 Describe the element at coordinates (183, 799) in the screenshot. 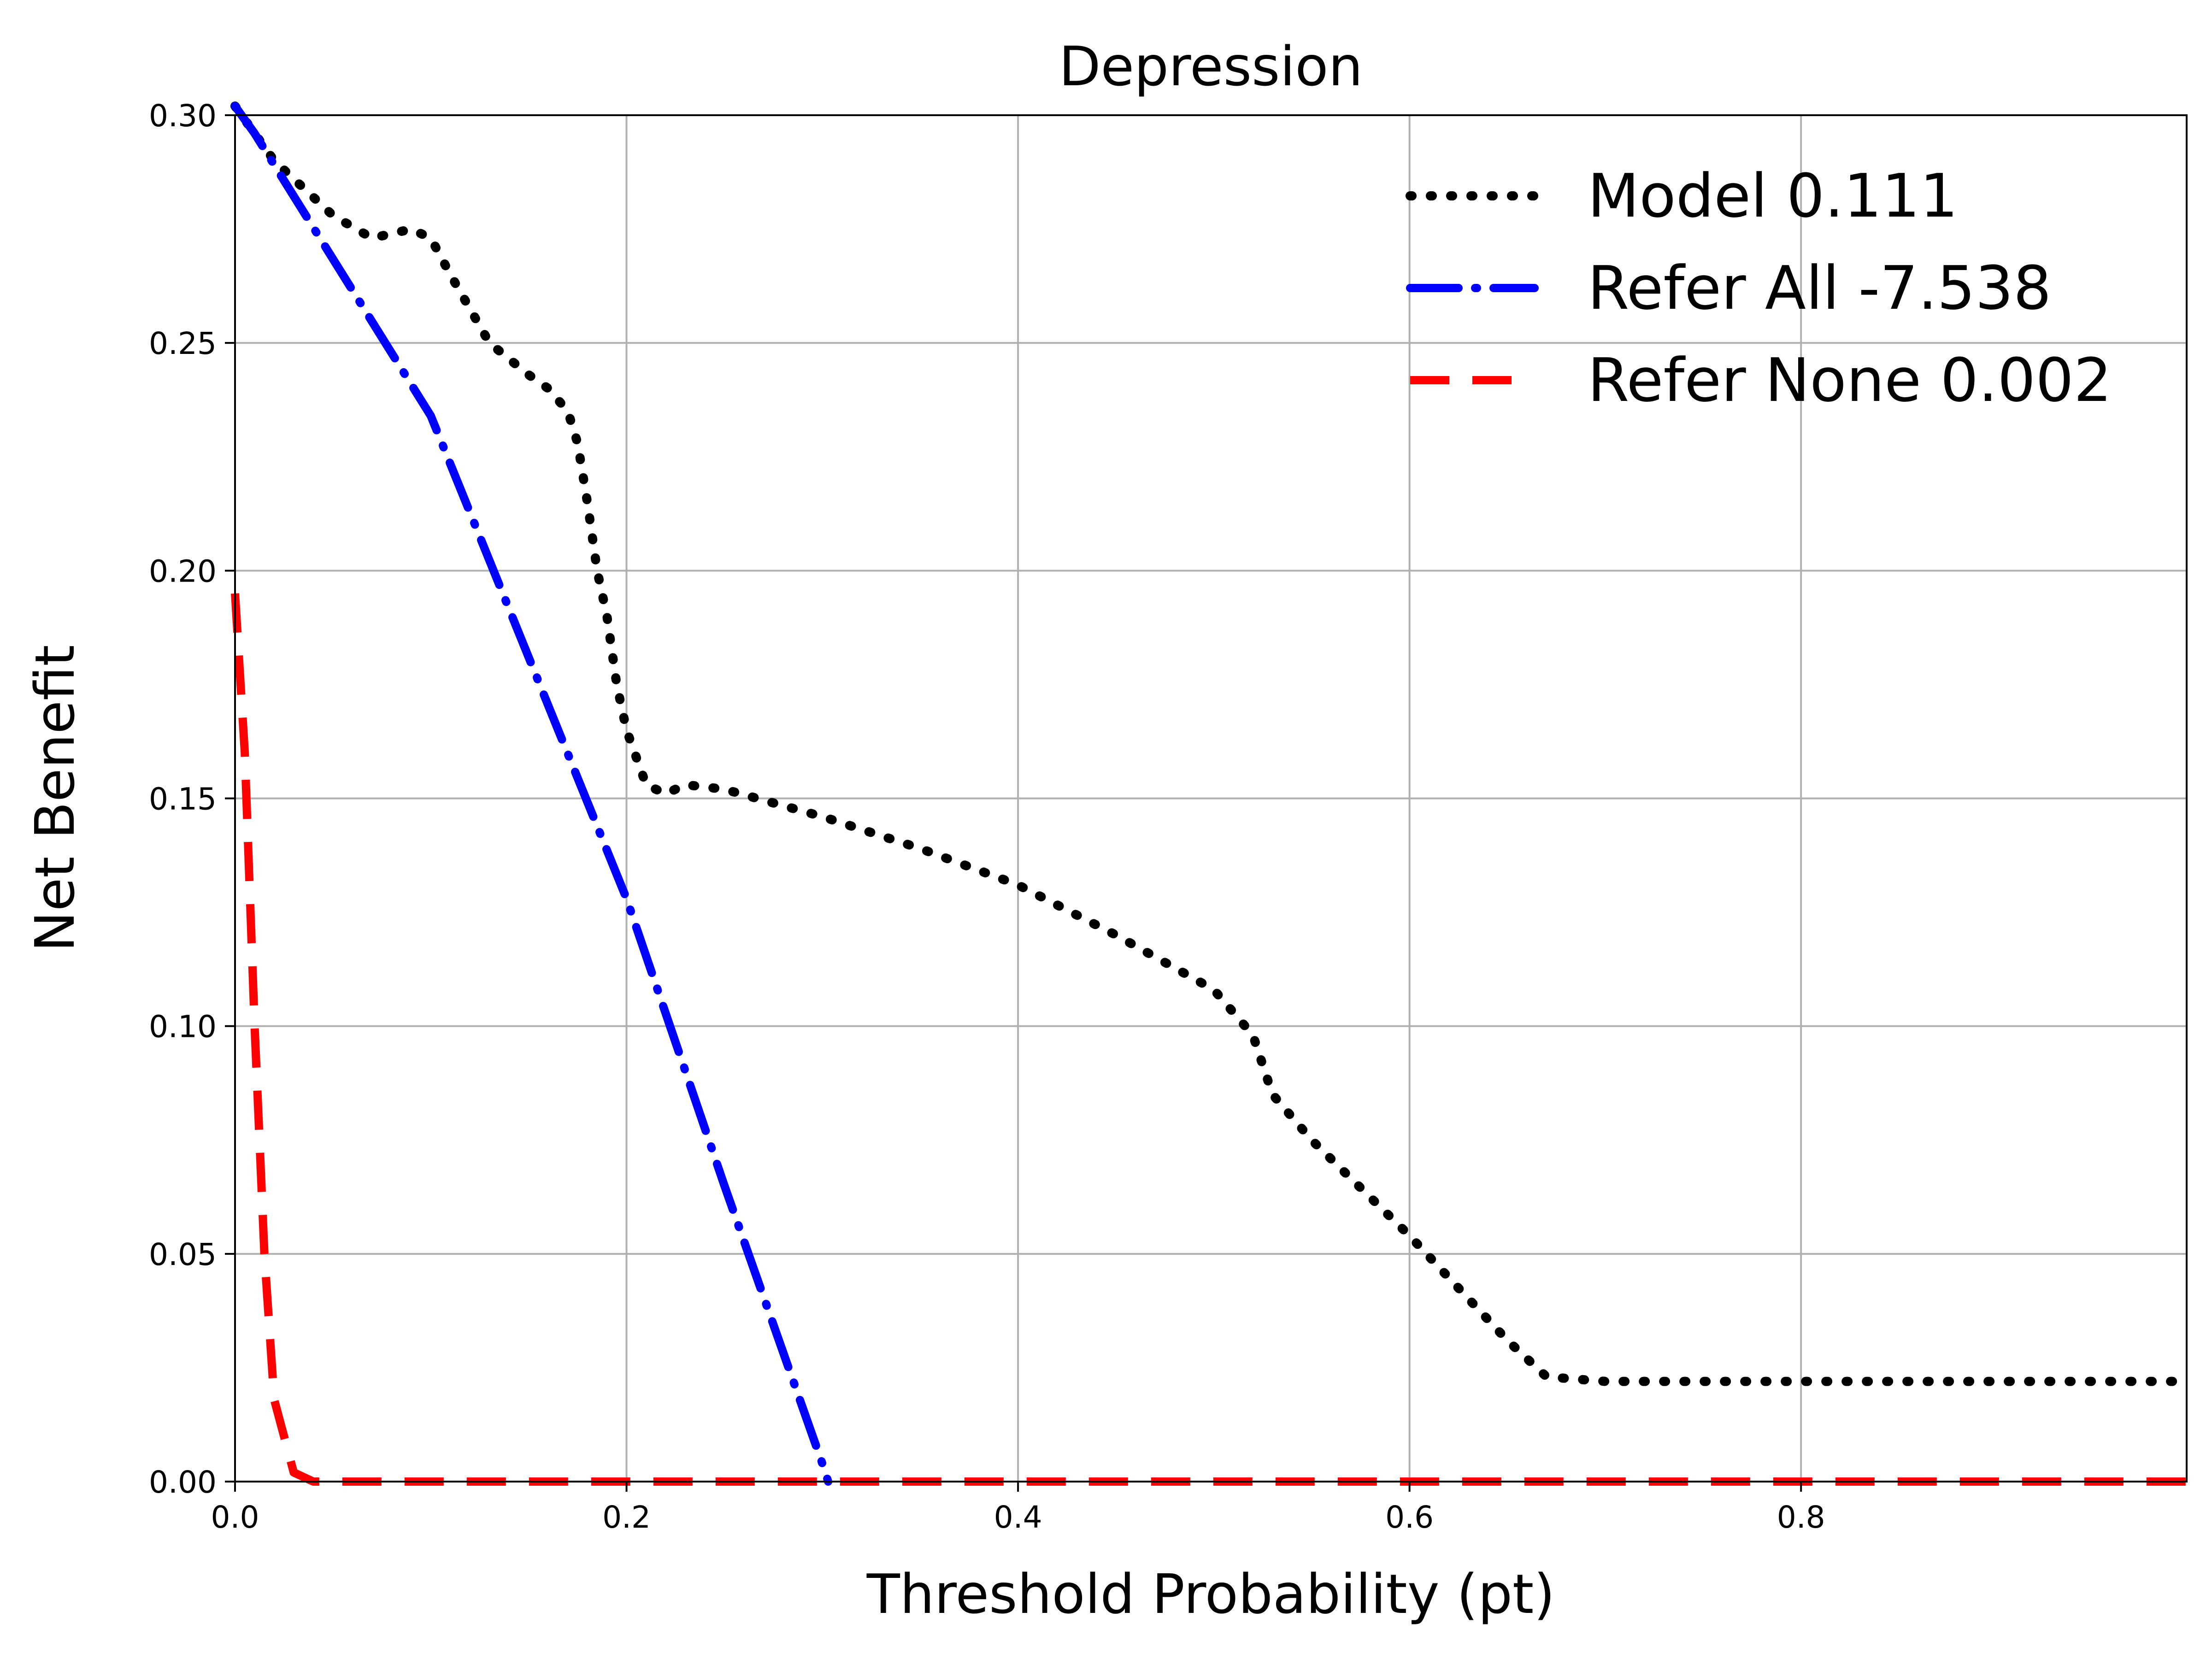

I see `y-tick-label: 0.15` at that location.